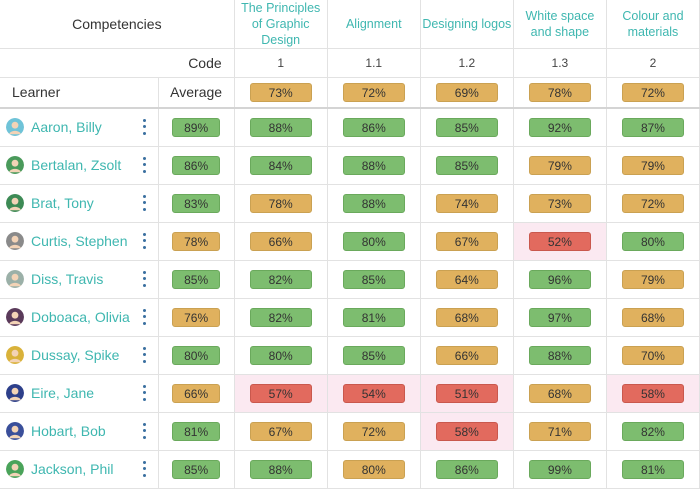 The width and height of the screenshot is (700, 489). What do you see at coordinates (76, 165) in the screenshot?
I see `learner-name-link: Bertalan, Zsolt` at bounding box center [76, 165].